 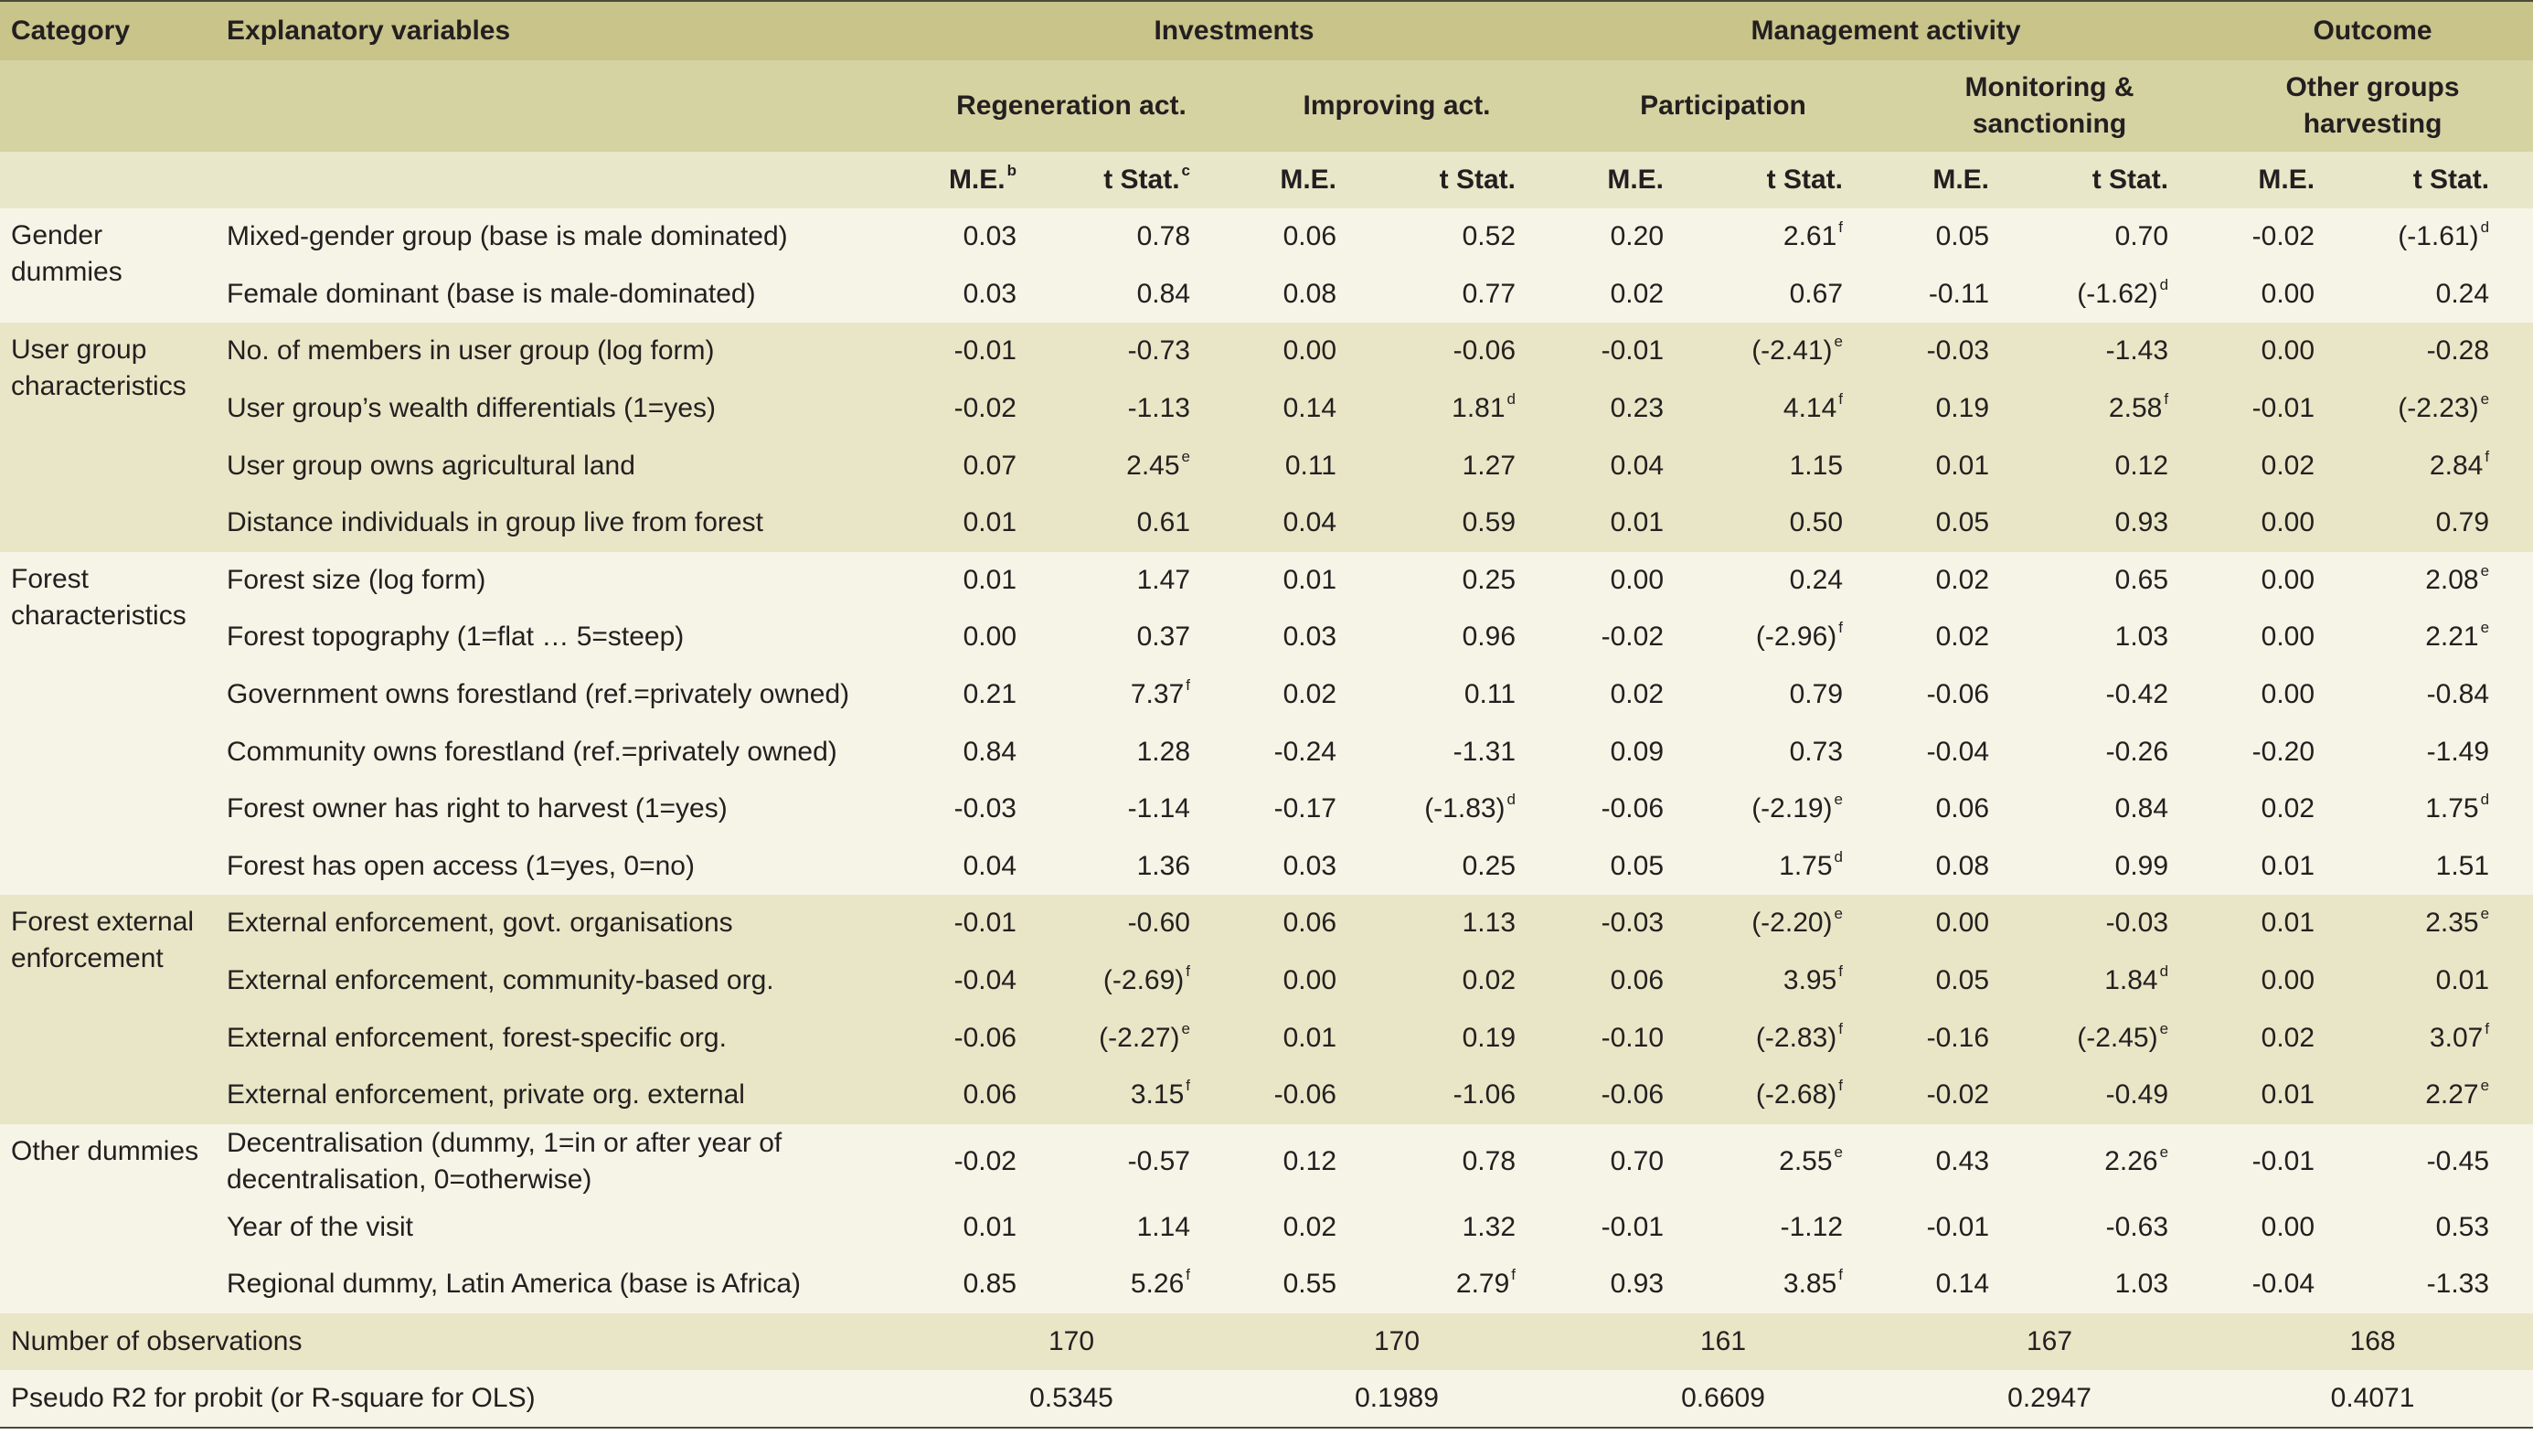 I want to click on category-cell: Gender dummies, so click(x=108, y=266).